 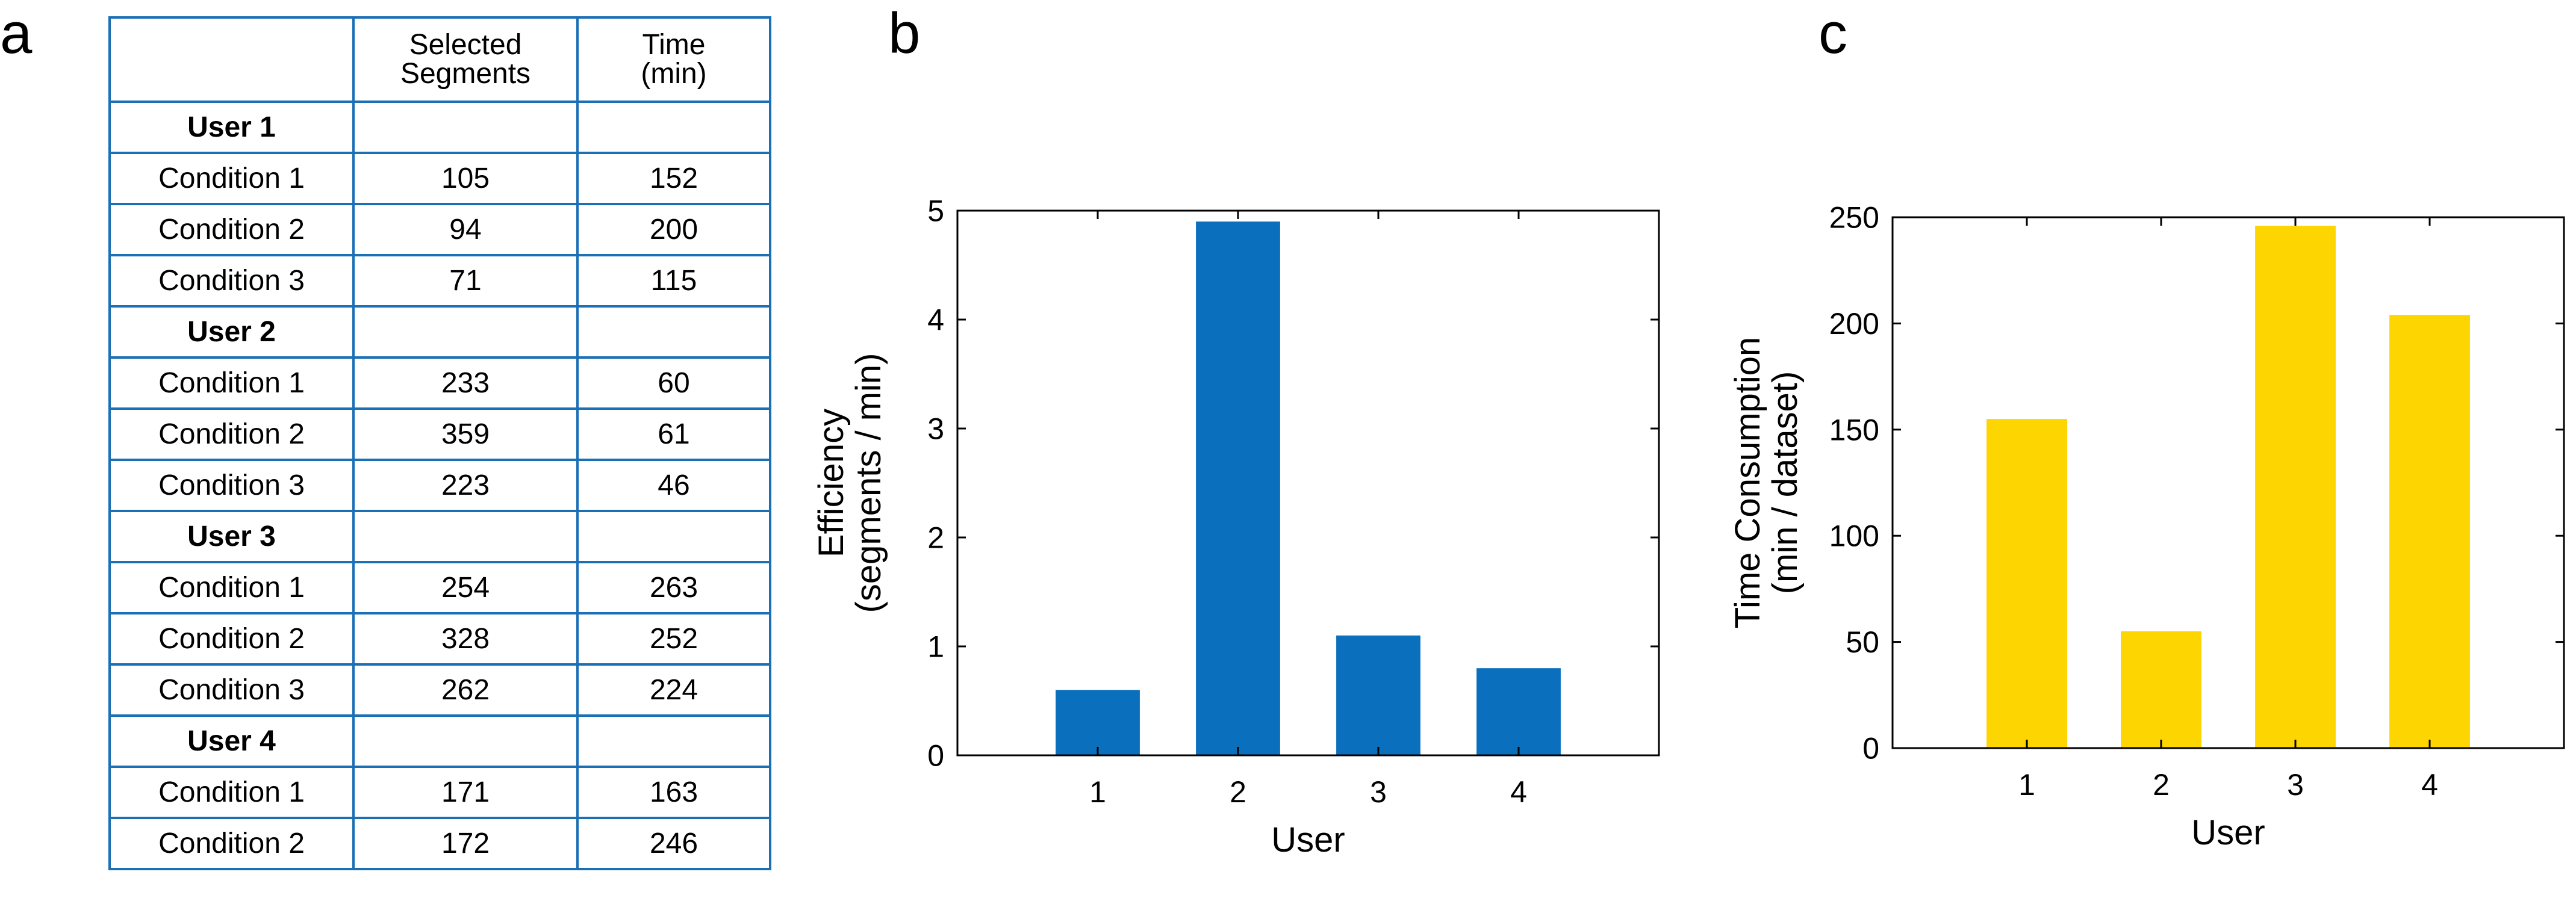 What do you see at coordinates (674, 844) in the screenshot?
I see `table-cell: 246` at bounding box center [674, 844].